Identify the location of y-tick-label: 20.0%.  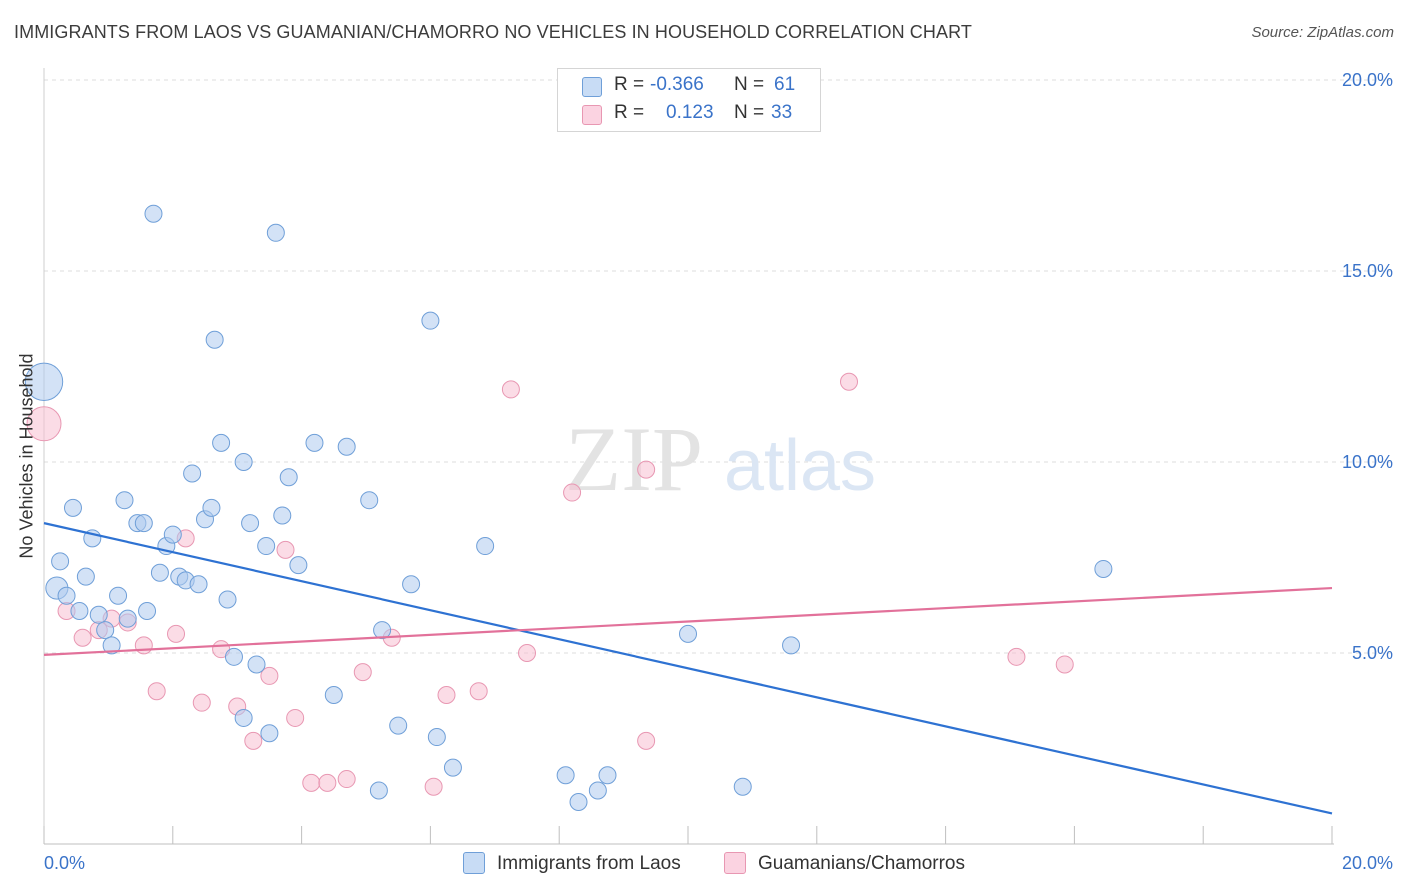
(1367, 80).